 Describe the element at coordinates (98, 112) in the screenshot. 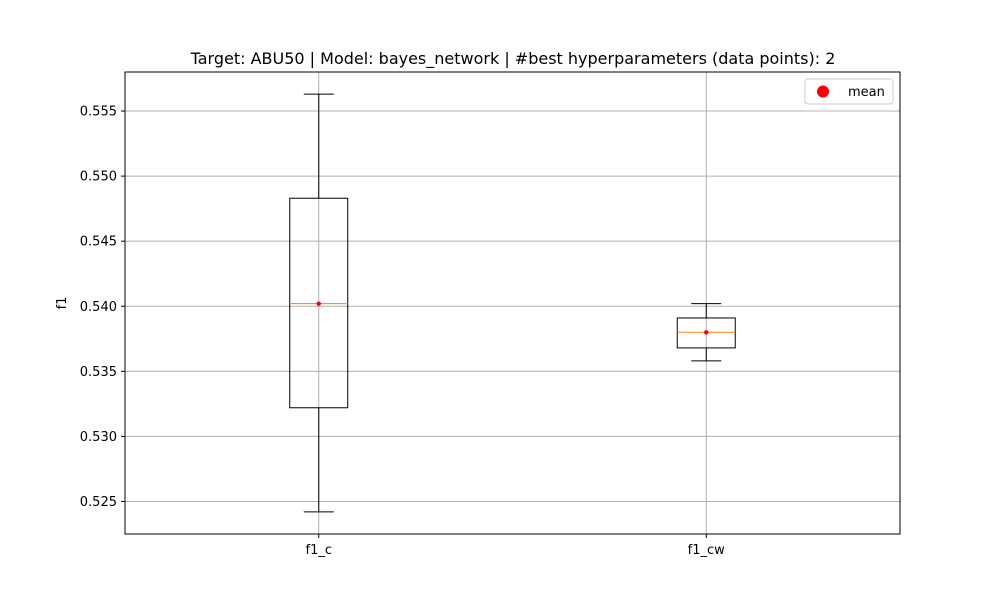

I see `y-tick-label: 0.555` at that location.